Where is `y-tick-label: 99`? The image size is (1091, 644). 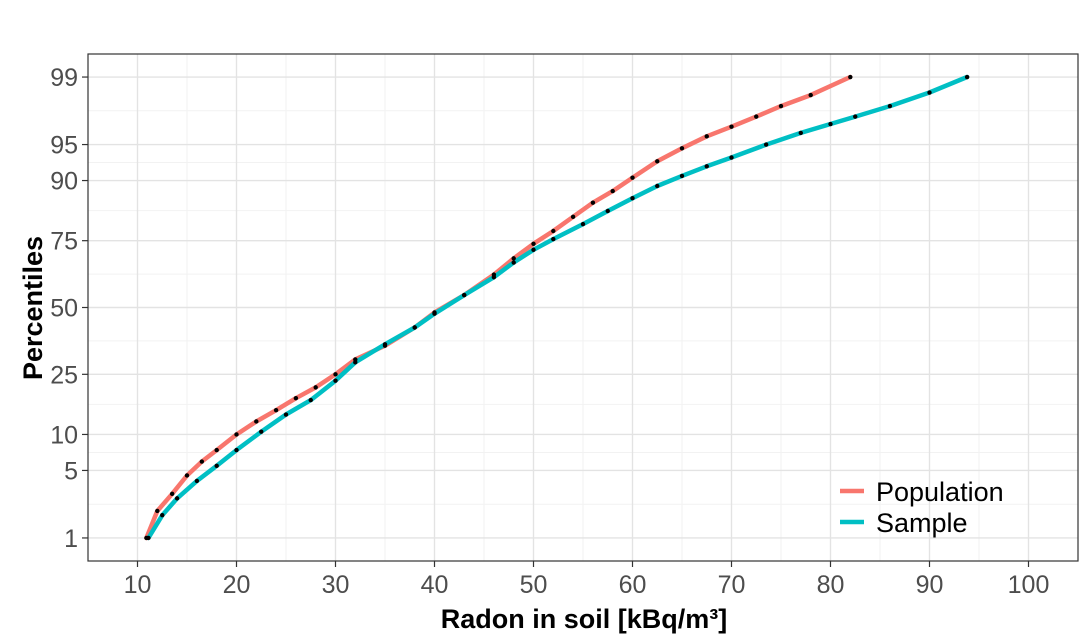
y-tick-label: 99 is located at coordinates (64, 78).